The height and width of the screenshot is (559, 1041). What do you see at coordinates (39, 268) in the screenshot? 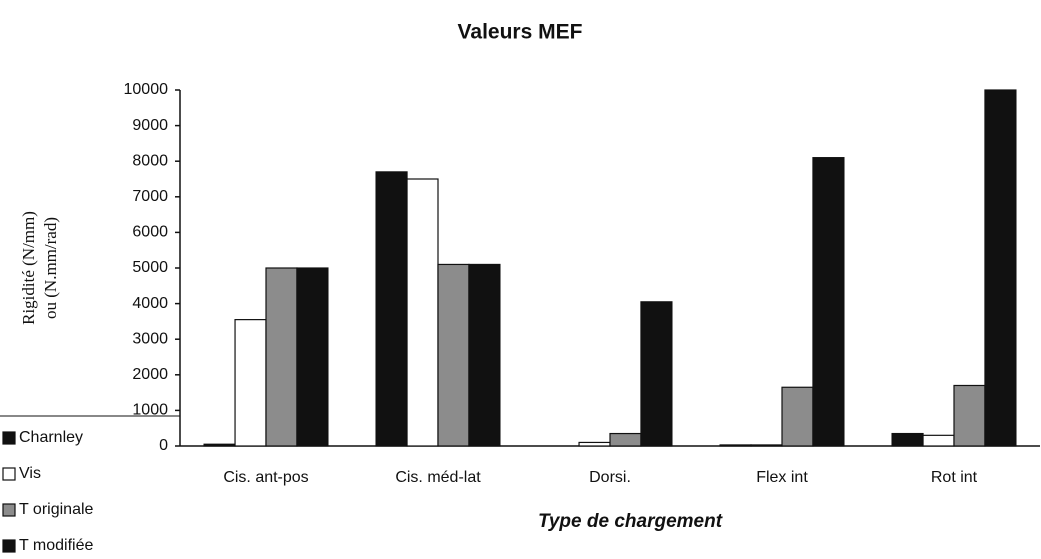
I see `y-axis-label: Rigidité (N/mm) ou (N.mm/rad)` at bounding box center [39, 268].